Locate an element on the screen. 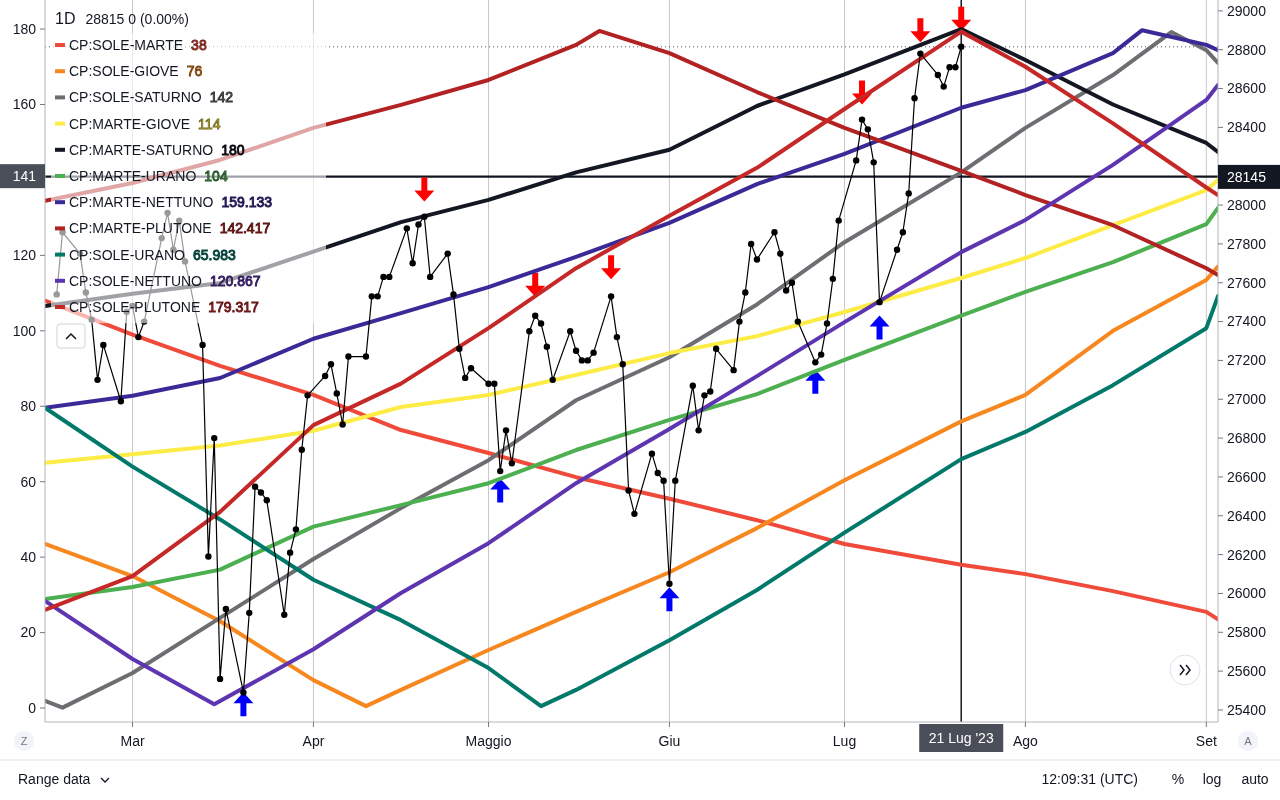  y-tick-label: 80 is located at coordinates (28, 406).